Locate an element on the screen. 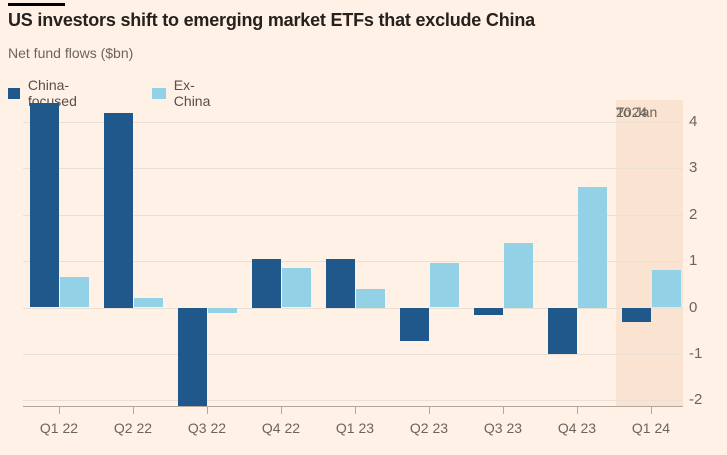  x-label-q4-22: Q4 22 is located at coordinates (281, 428).